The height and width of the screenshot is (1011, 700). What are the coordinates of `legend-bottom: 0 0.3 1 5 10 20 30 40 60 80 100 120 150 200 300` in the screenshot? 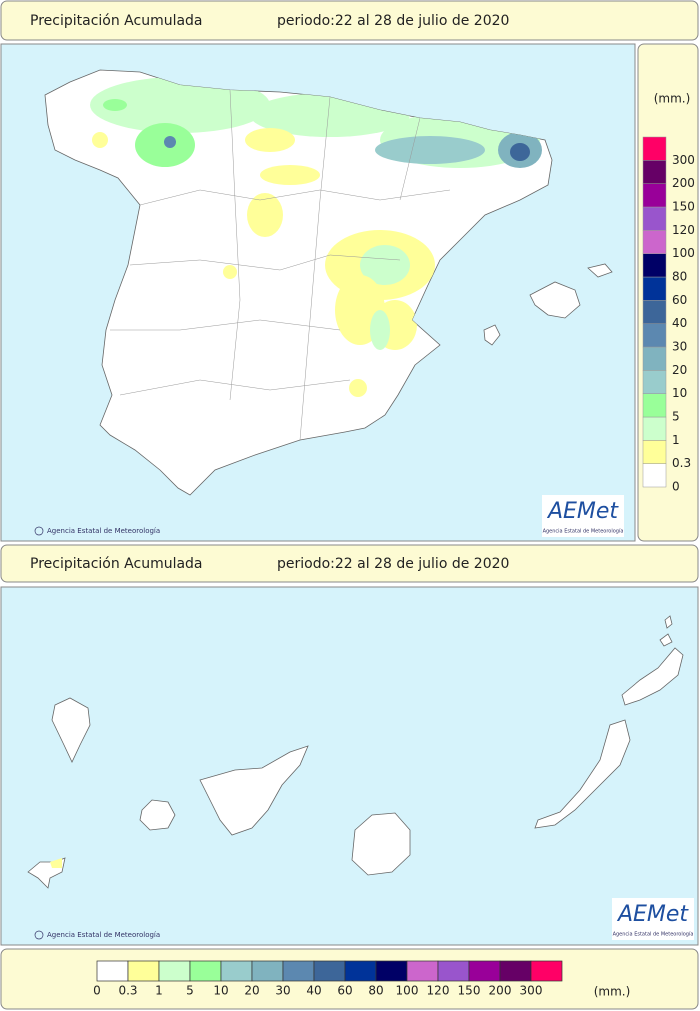 It's located at (328, 979).